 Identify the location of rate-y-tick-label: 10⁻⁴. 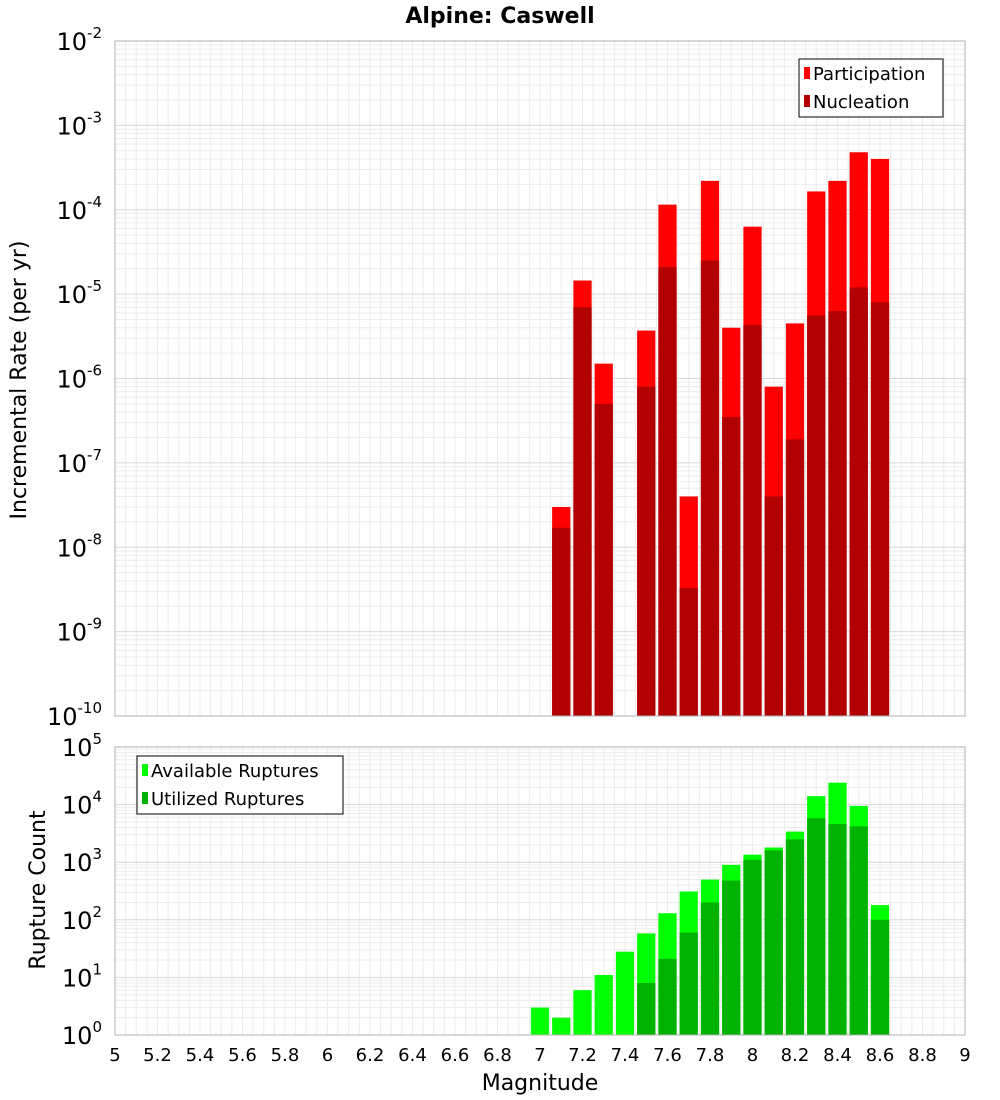
(79, 209).